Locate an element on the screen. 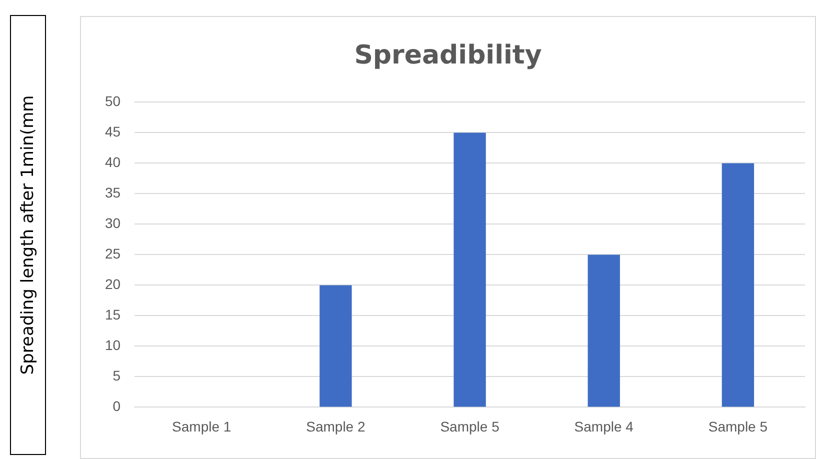 This screenshot has width=816, height=459. y-tick-label: 10 is located at coordinates (112, 345).